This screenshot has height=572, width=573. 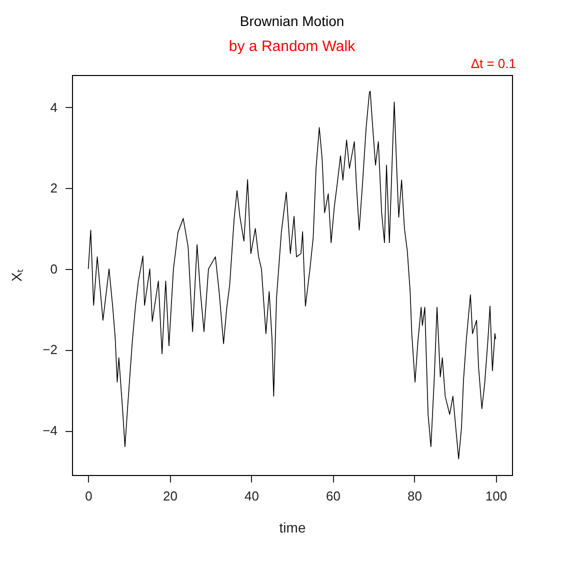 I want to click on text: Δt = 0.1, so click(x=493, y=63).